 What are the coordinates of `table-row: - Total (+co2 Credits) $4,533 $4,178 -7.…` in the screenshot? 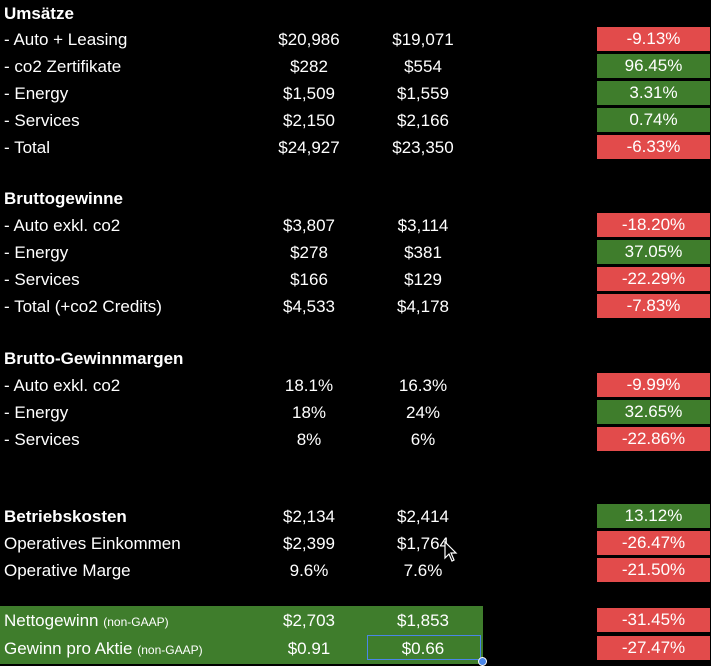 It's located at (355, 306).